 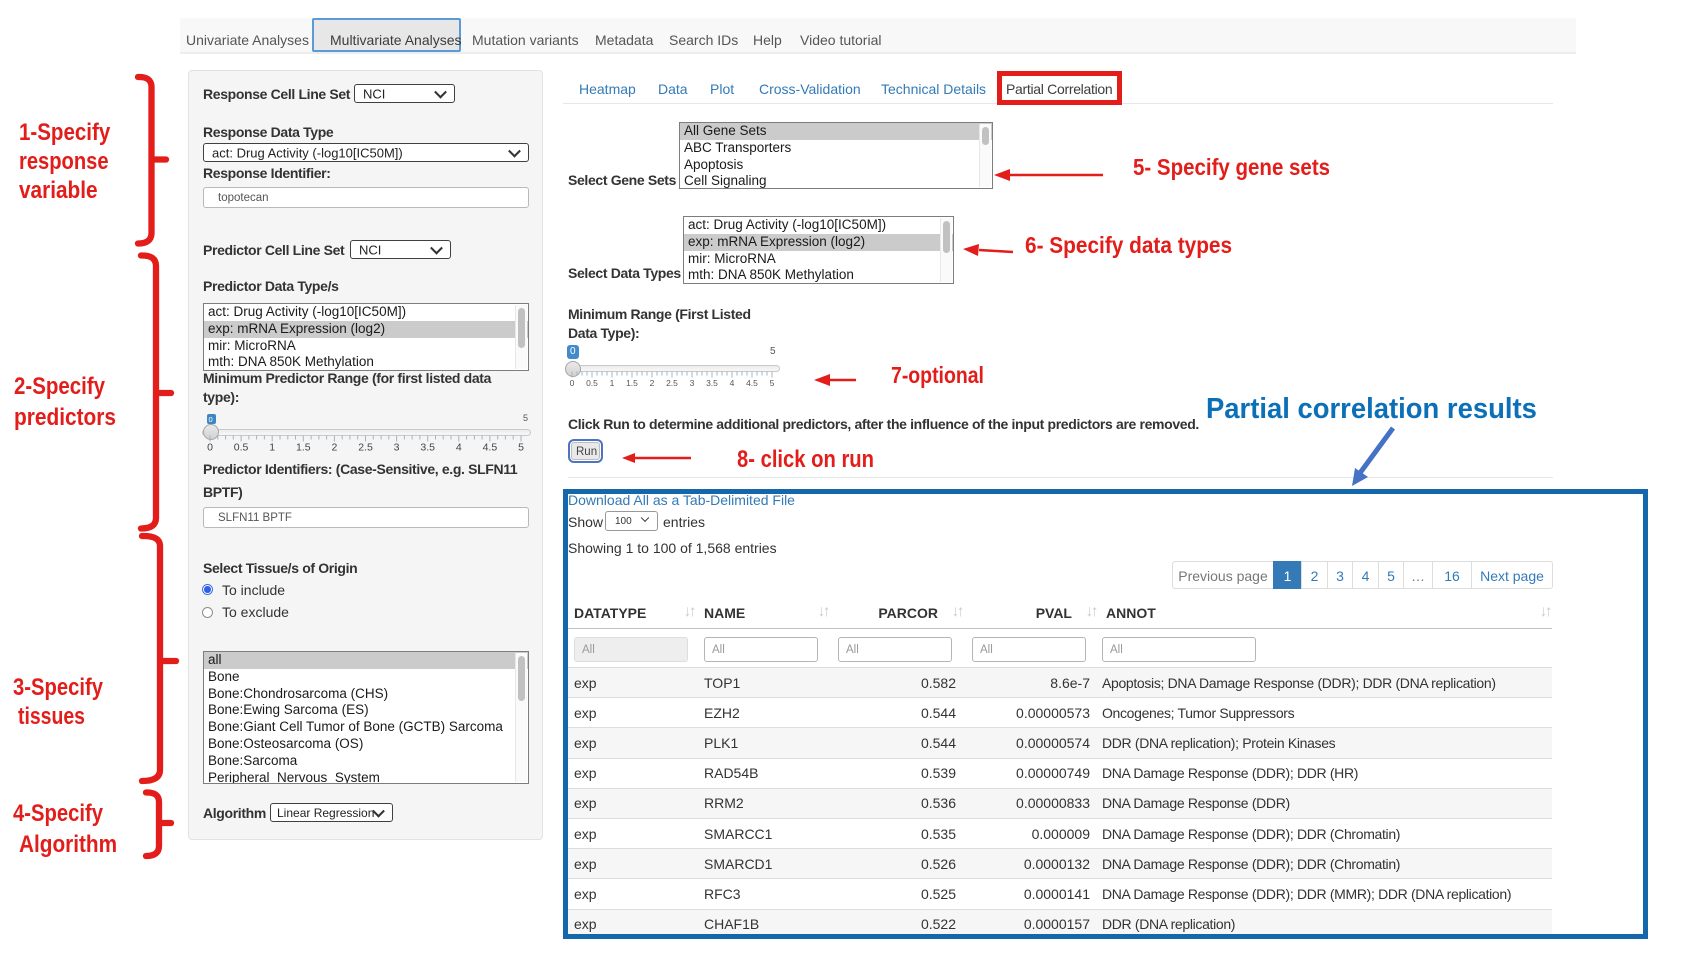 I want to click on svg-text: 1.5, so click(x=632, y=383).